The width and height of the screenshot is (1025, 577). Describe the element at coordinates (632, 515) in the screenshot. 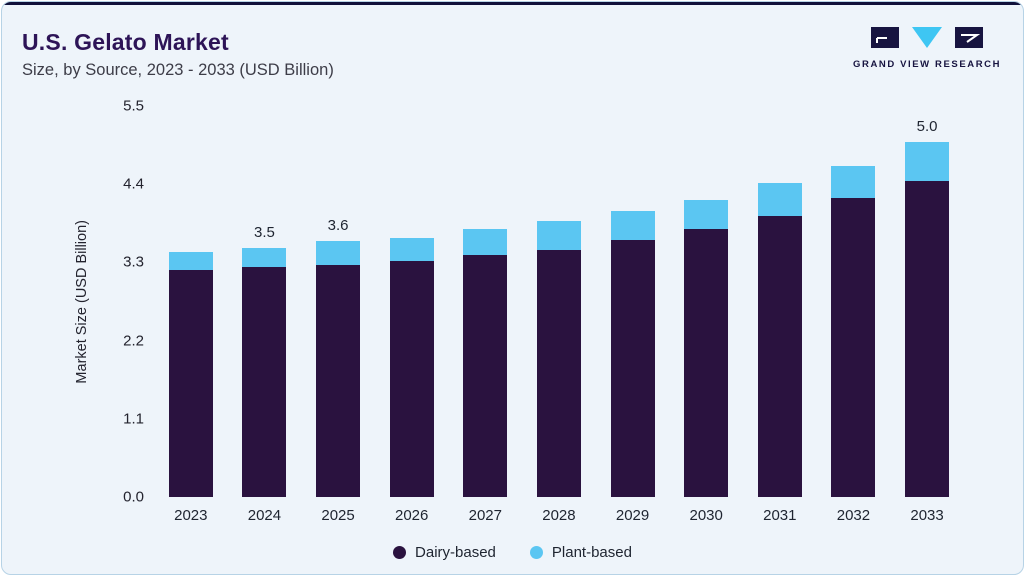

I see `x-tick-label: 2029` at that location.